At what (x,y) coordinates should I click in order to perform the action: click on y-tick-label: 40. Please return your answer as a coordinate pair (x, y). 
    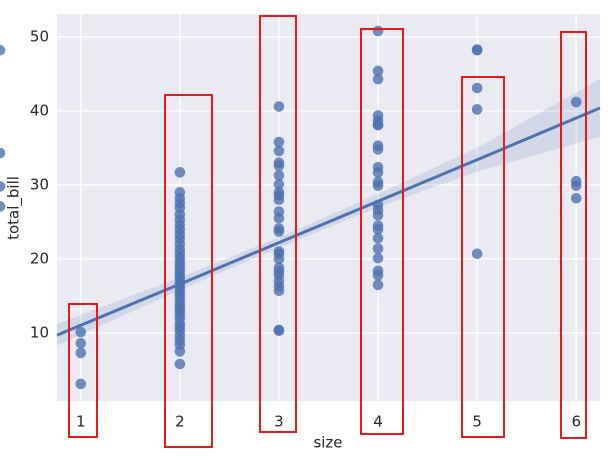
    Looking at the image, I should click on (39, 110).